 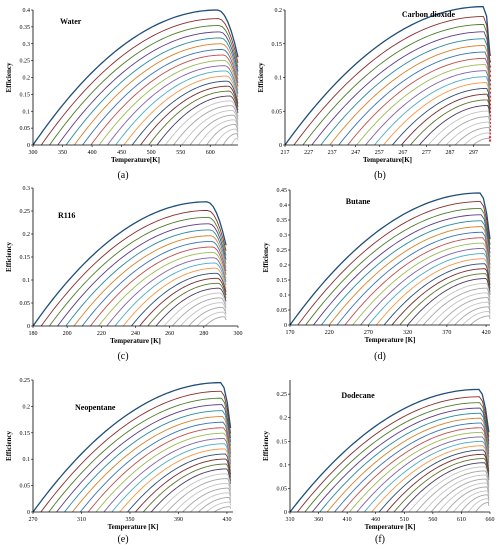 I want to click on subplot-label: (c), so click(x=122, y=356).